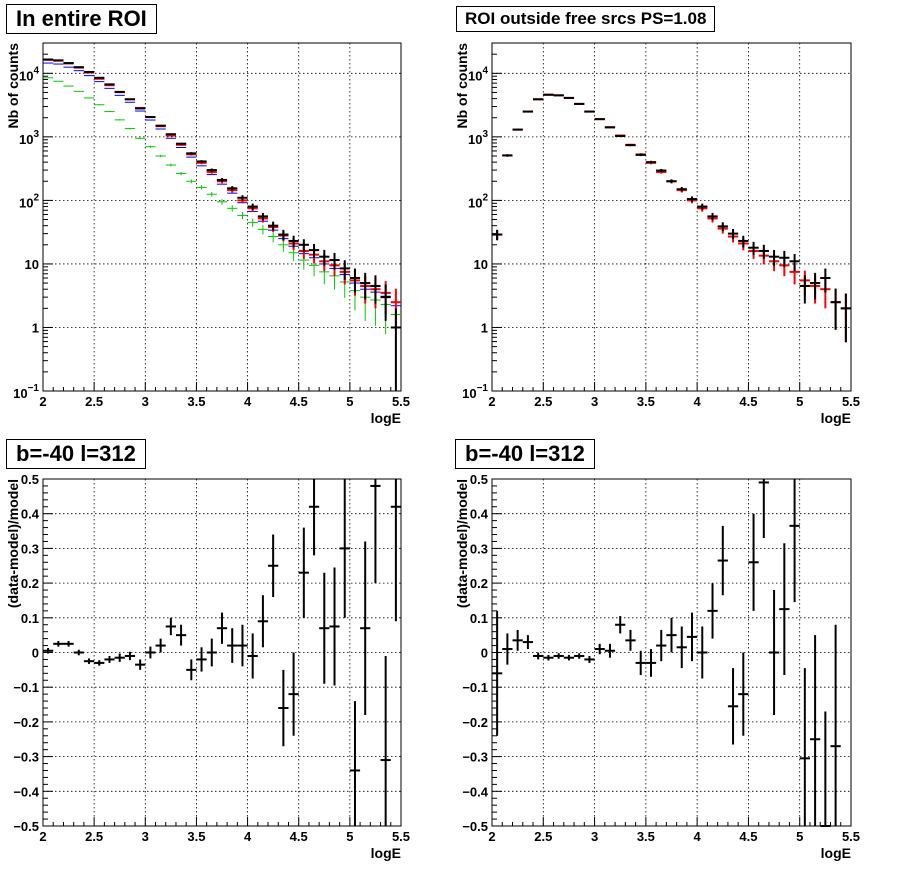 This screenshot has width=898, height=871. What do you see at coordinates (525, 454) in the screenshot?
I see `panel-4-title: b=-40 l=312` at bounding box center [525, 454].